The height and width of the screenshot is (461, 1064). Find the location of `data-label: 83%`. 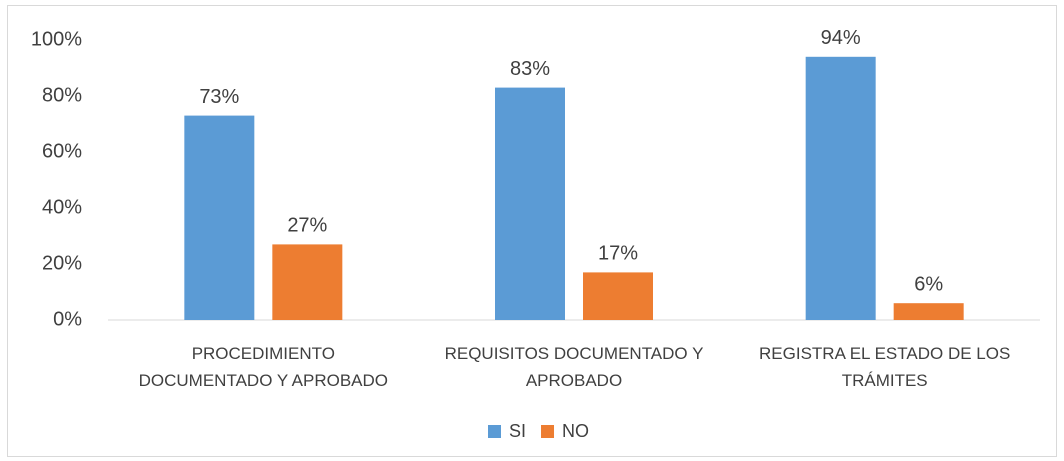

data-label: 83% is located at coordinates (530, 69).